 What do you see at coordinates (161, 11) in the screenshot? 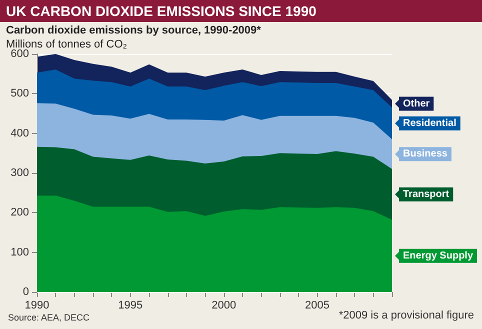
I see `chart-title: UK CARBON DIOXIDE EMISSIONS SINCE 1990` at bounding box center [161, 11].